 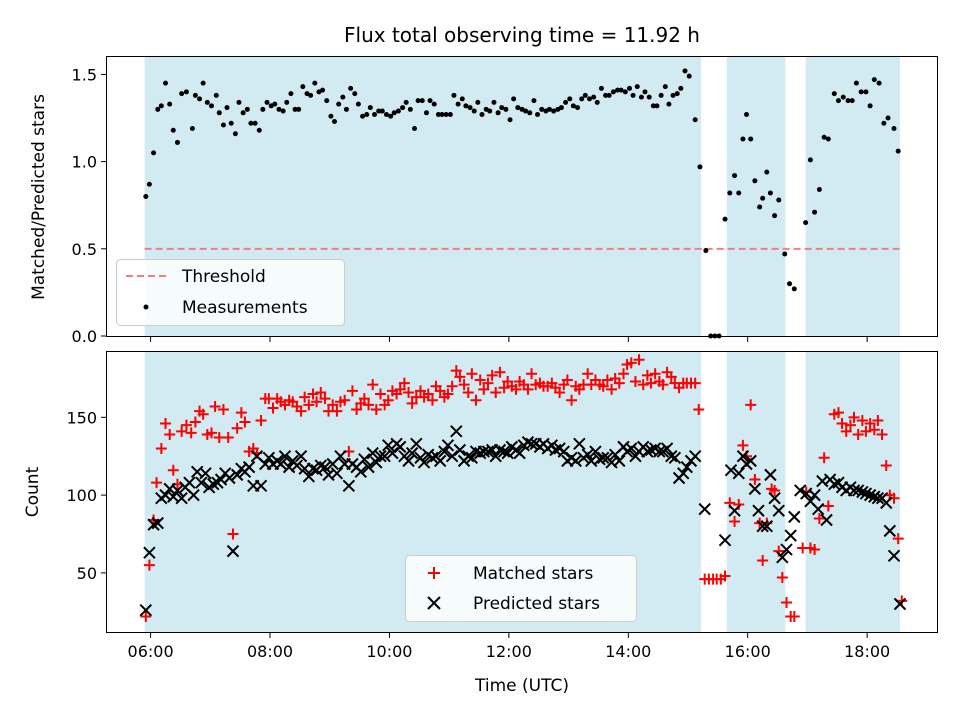 What do you see at coordinates (151, 651) in the screenshot?
I see `x-tick-label: 06:00` at bounding box center [151, 651].